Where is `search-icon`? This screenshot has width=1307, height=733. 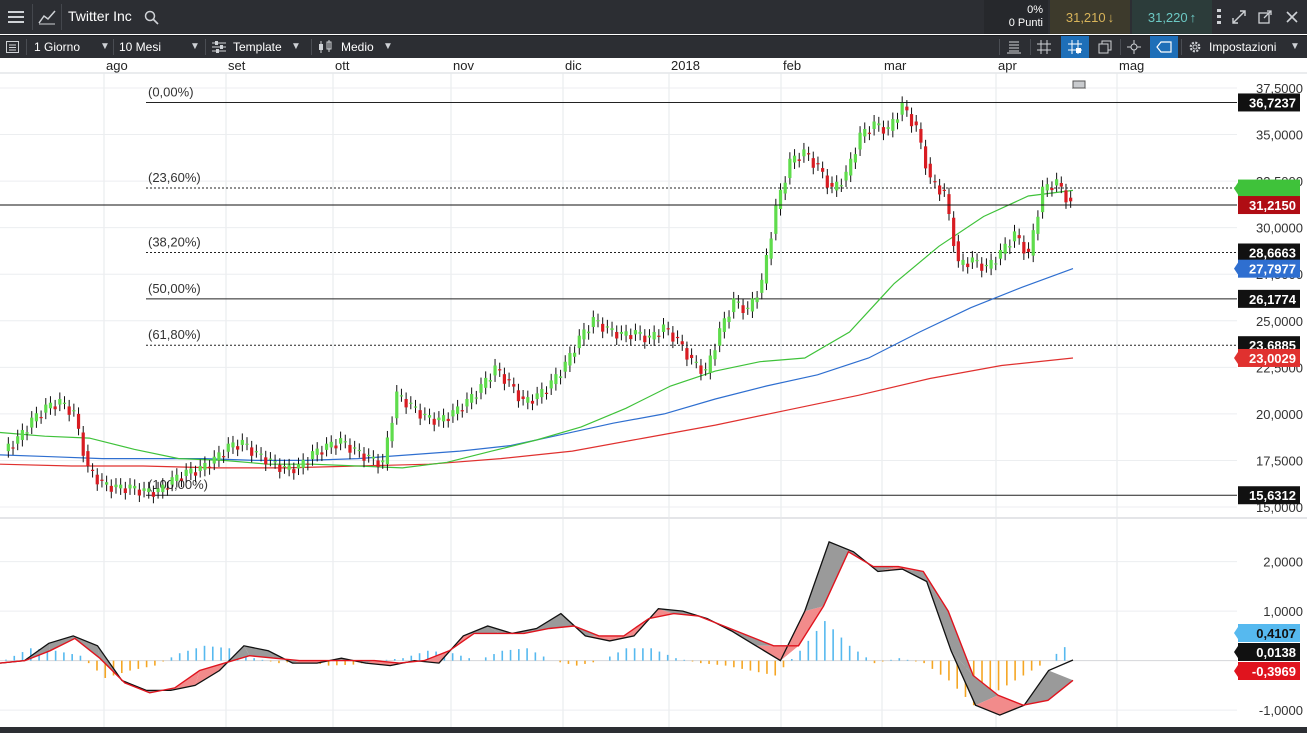 search-icon is located at coordinates (151, 17).